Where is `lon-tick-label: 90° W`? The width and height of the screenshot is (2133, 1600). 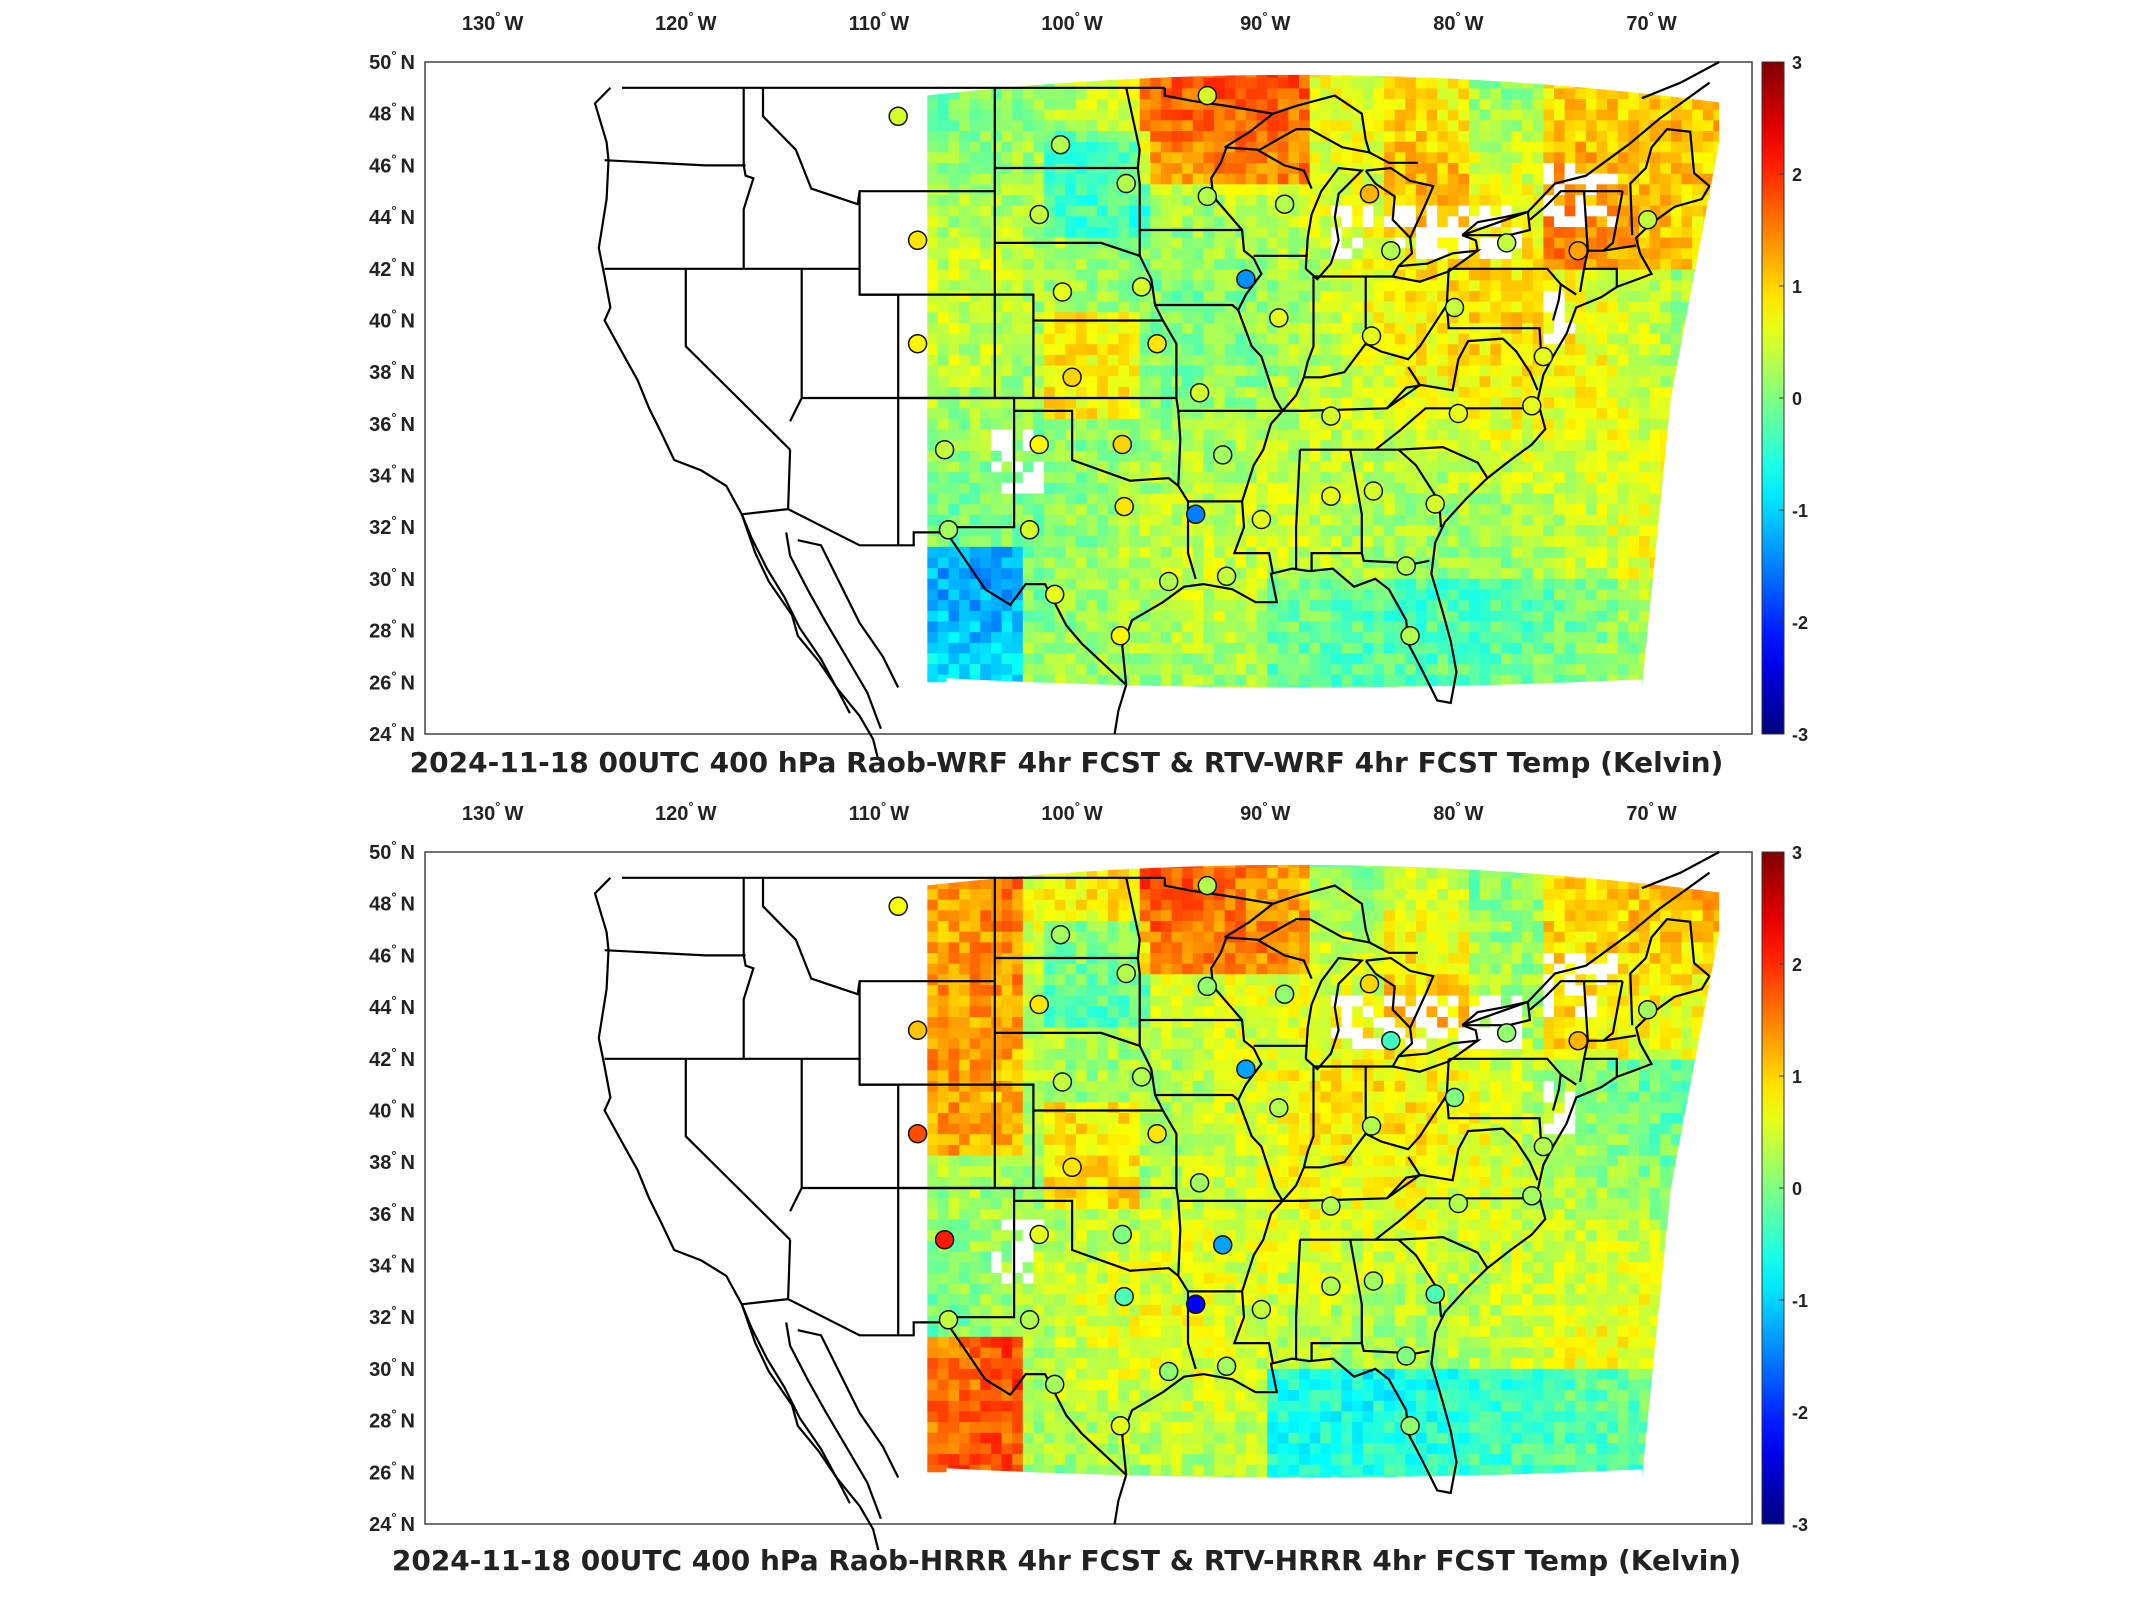
lon-tick-label: 90° W is located at coordinates (1265, 812).